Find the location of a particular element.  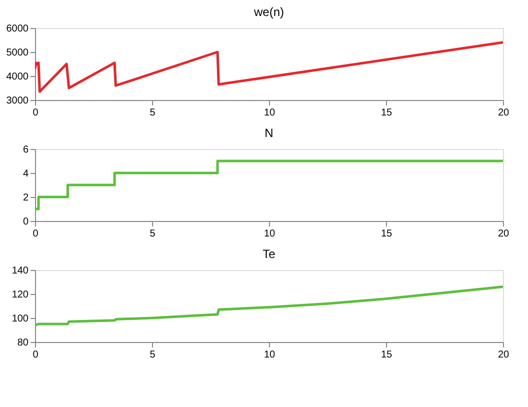

y-tick-label: 0 is located at coordinates (25, 222).